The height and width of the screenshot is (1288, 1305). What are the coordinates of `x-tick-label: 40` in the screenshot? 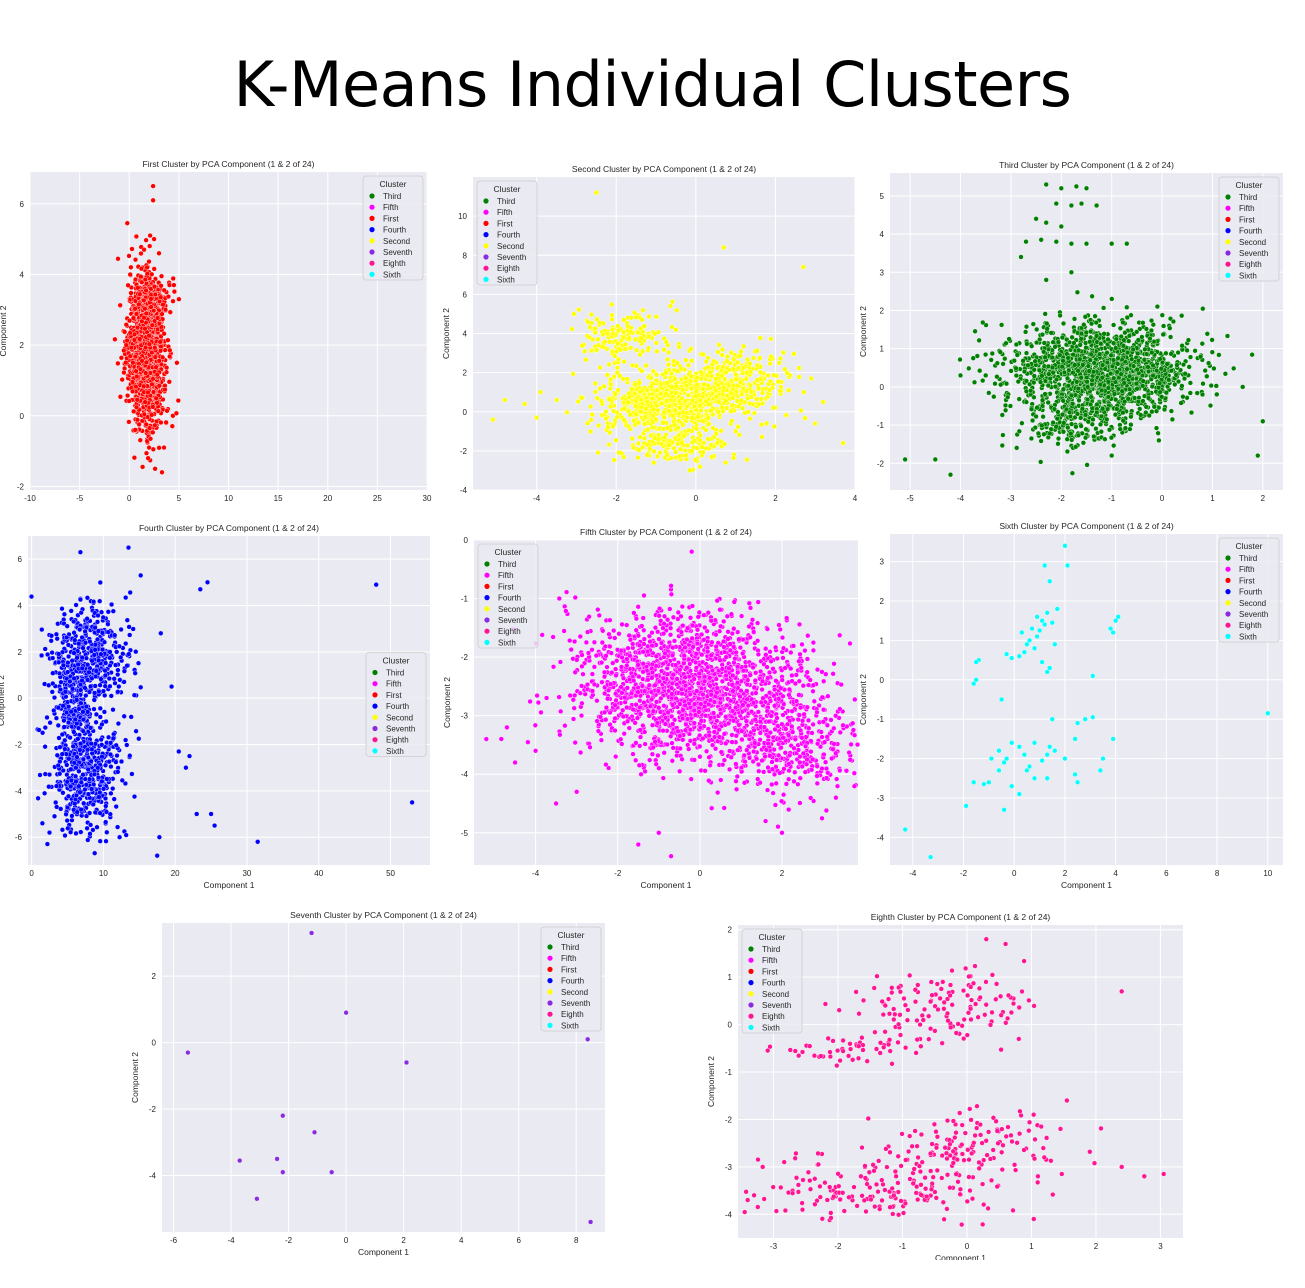 It's located at (318, 873).